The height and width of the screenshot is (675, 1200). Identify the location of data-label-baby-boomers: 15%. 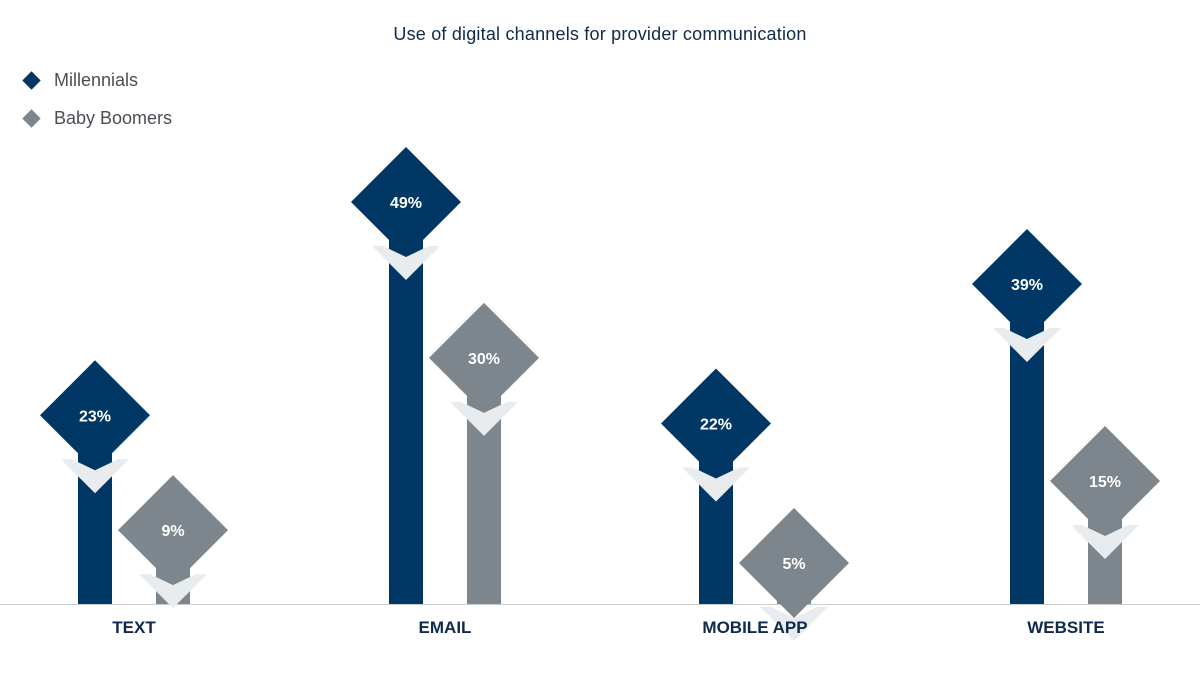
(1105, 482).